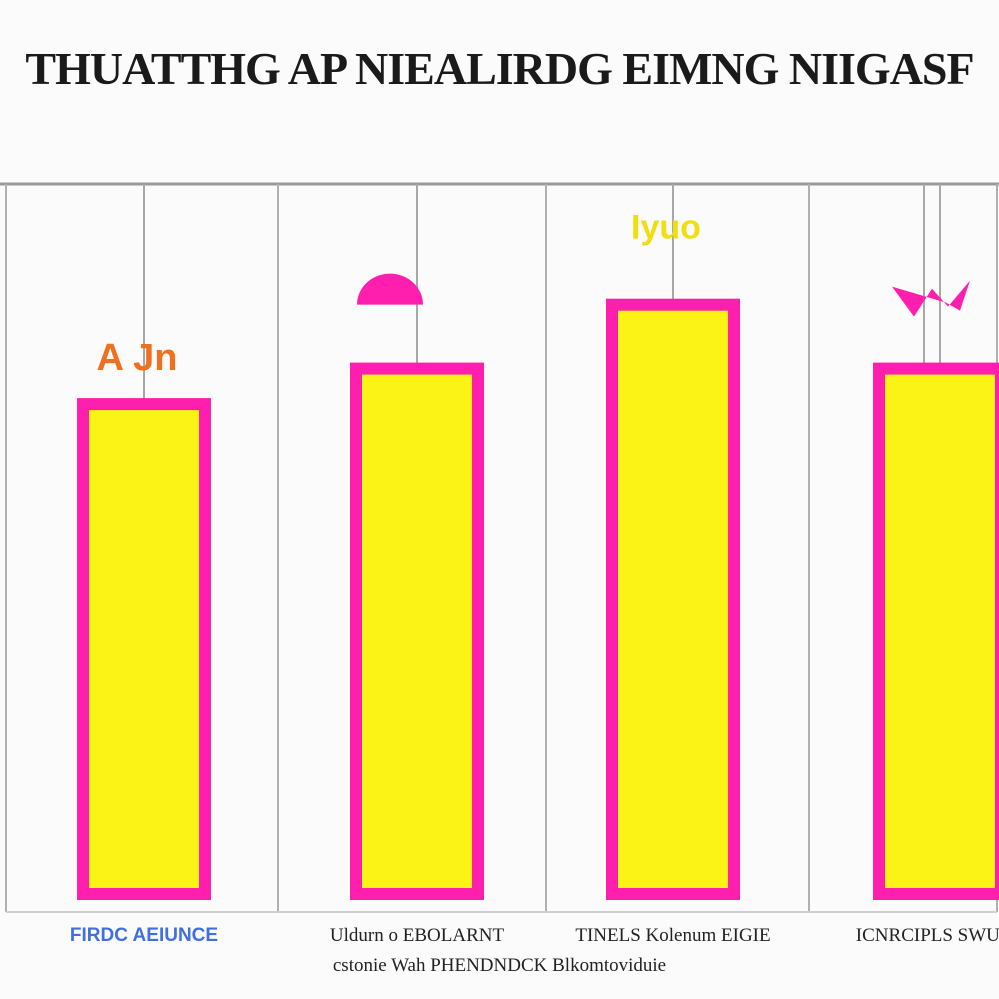 The image size is (999, 999). Describe the element at coordinates (533, 294) in the screenshot. I see `data-label-group: A Jn Iyuo` at that location.